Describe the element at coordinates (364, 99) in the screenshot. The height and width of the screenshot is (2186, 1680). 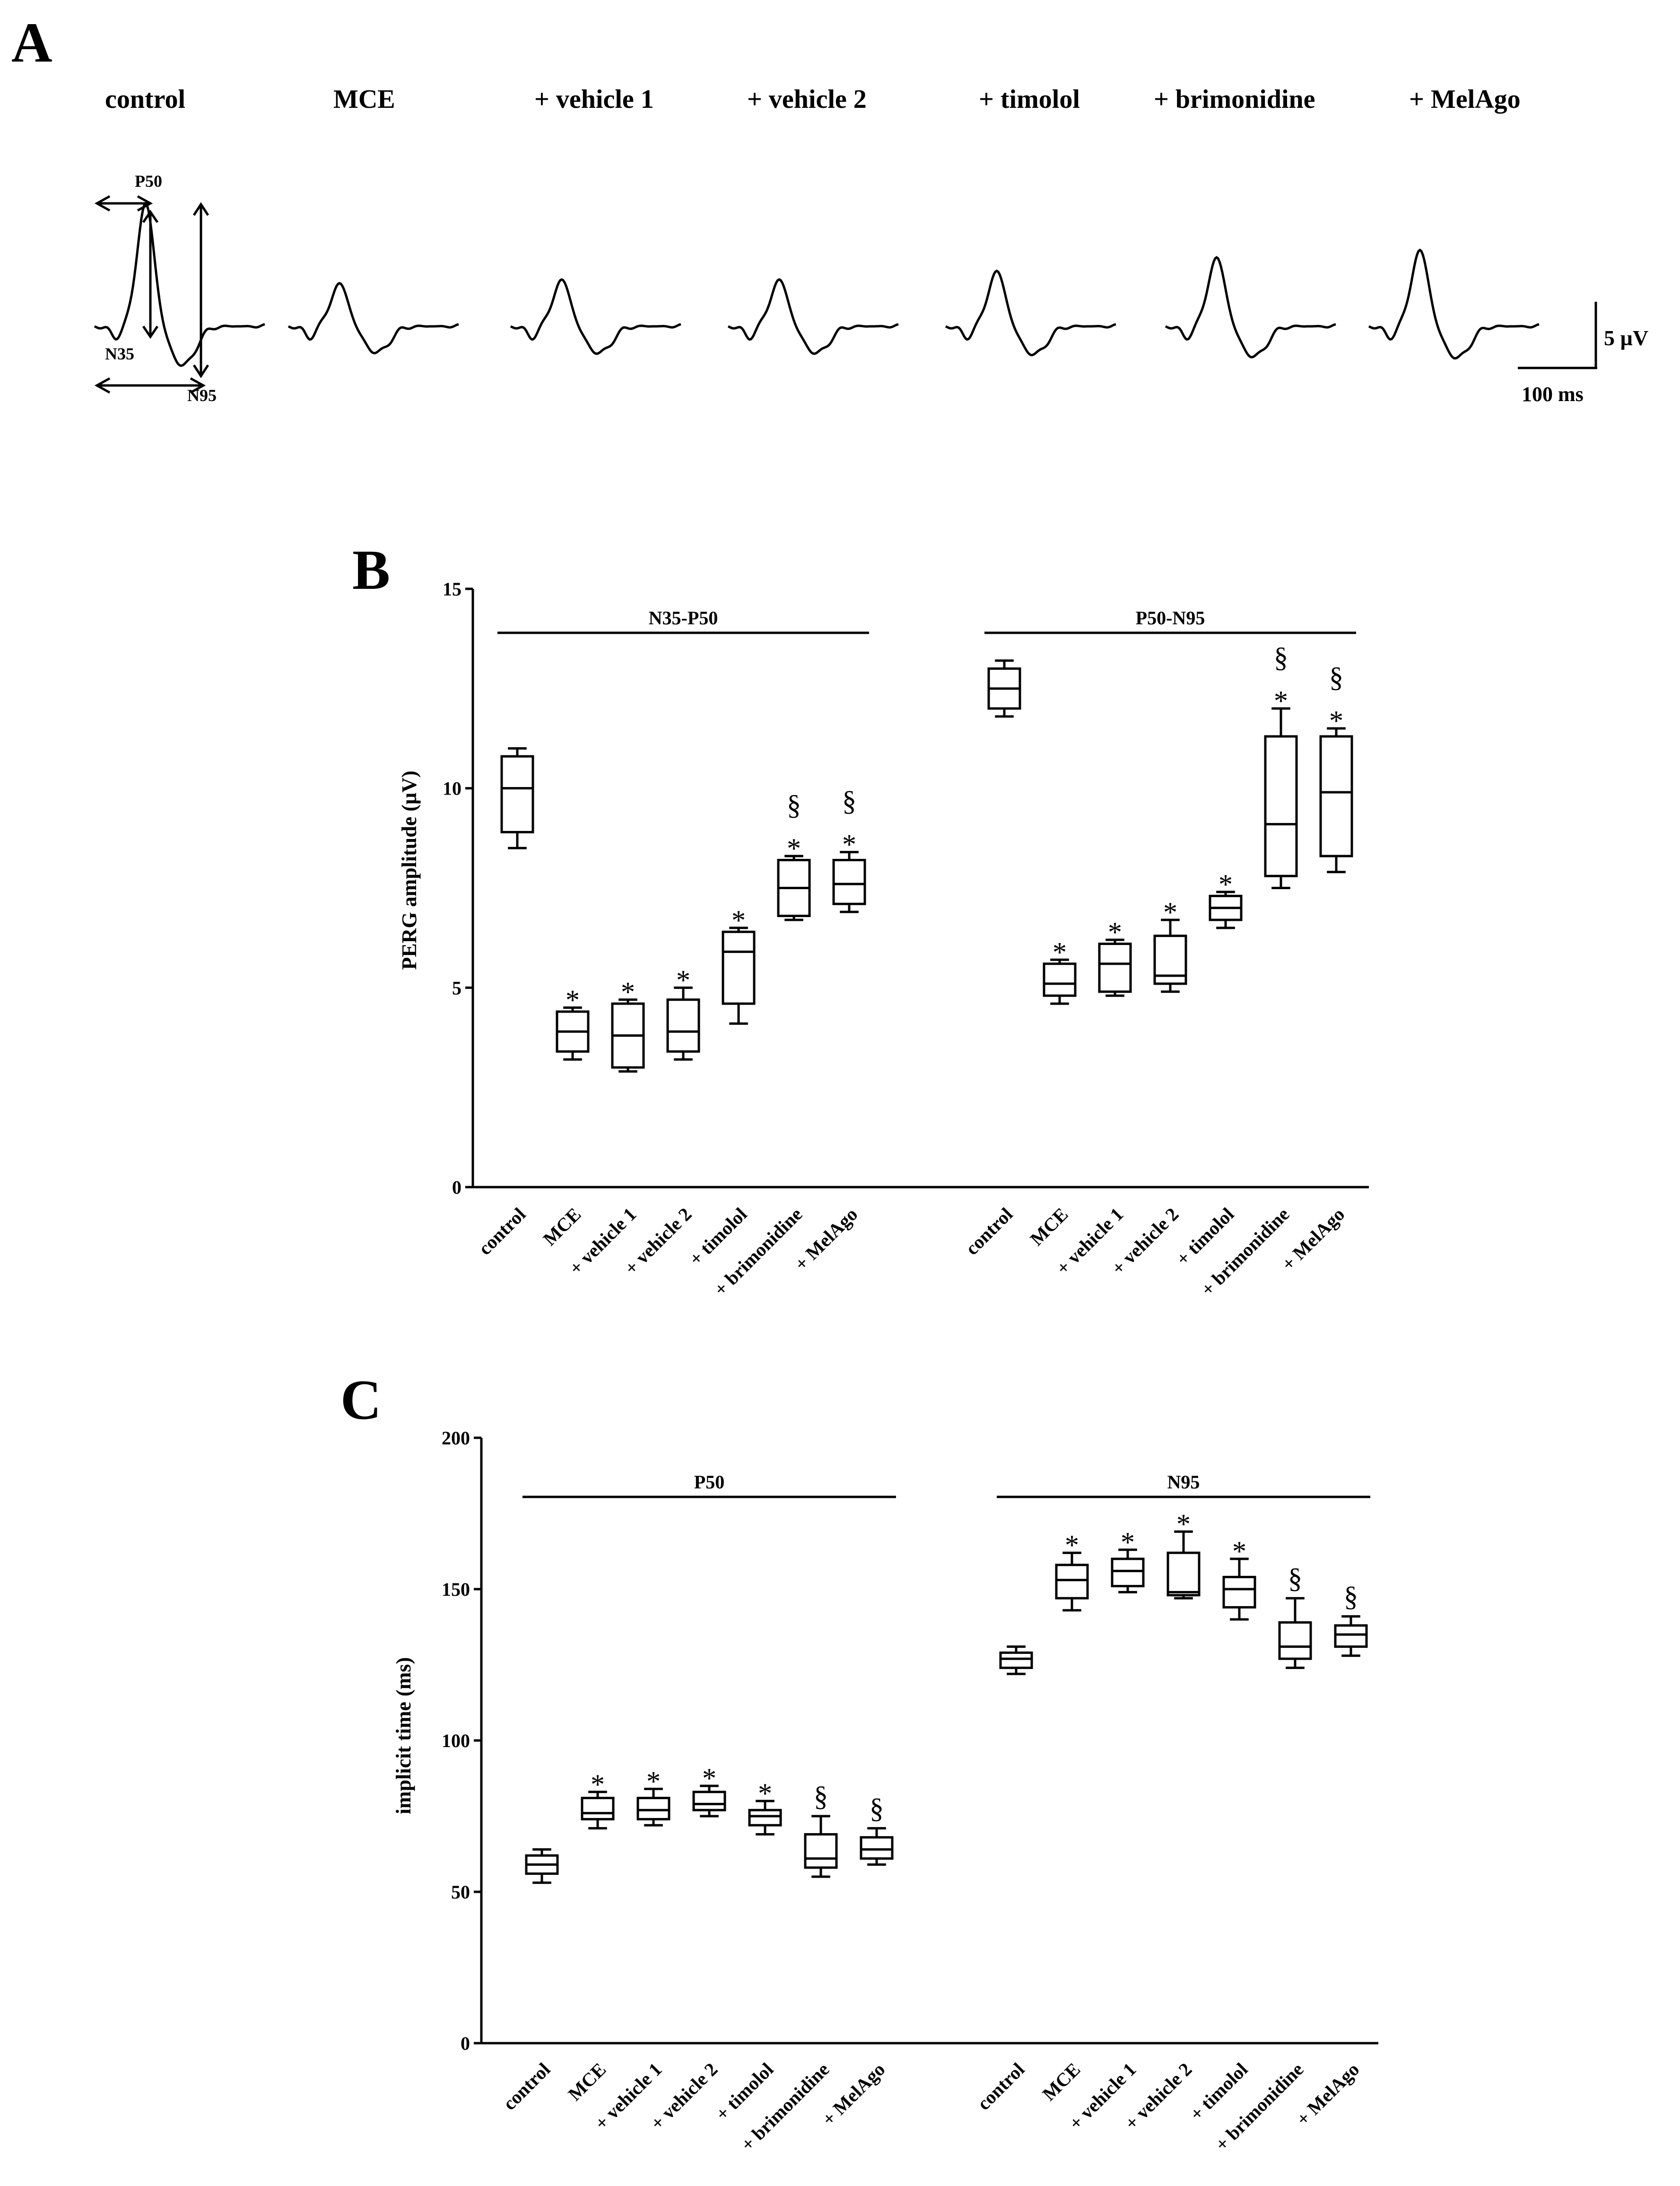
I see `condition-label: MCE` at that location.